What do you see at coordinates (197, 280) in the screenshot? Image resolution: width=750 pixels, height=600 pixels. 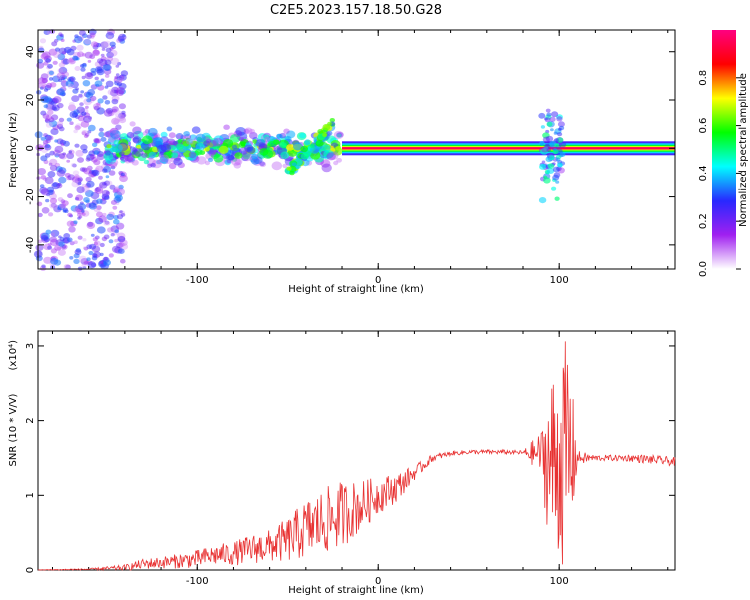 I see `x-tick-label: -100` at bounding box center [197, 280].